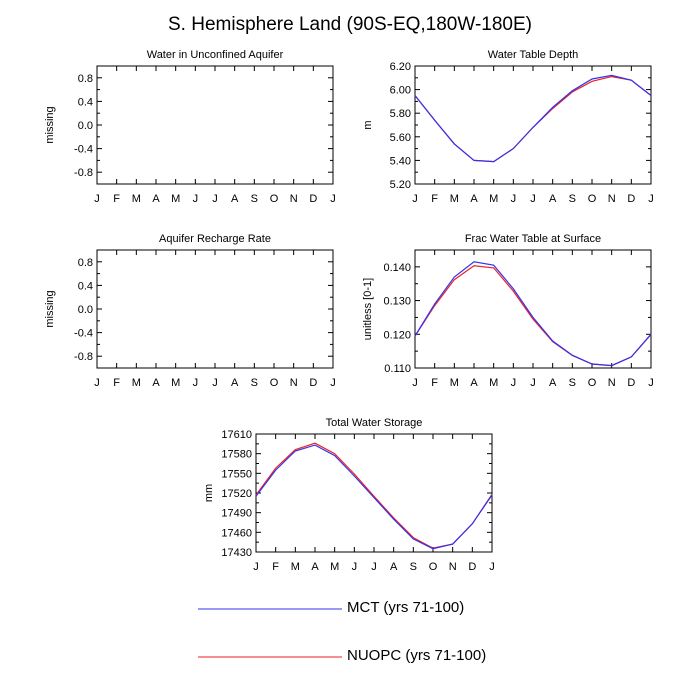  What do you see at coordinates (236, 553) in the screenshot?
I see `y-tick-label: 17430` at bounding box center [236, 553].